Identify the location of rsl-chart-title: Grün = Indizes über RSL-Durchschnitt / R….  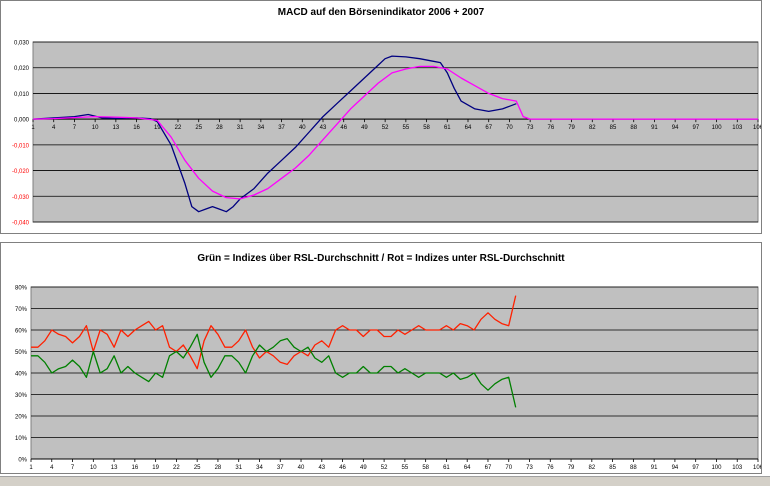
(381, 258).